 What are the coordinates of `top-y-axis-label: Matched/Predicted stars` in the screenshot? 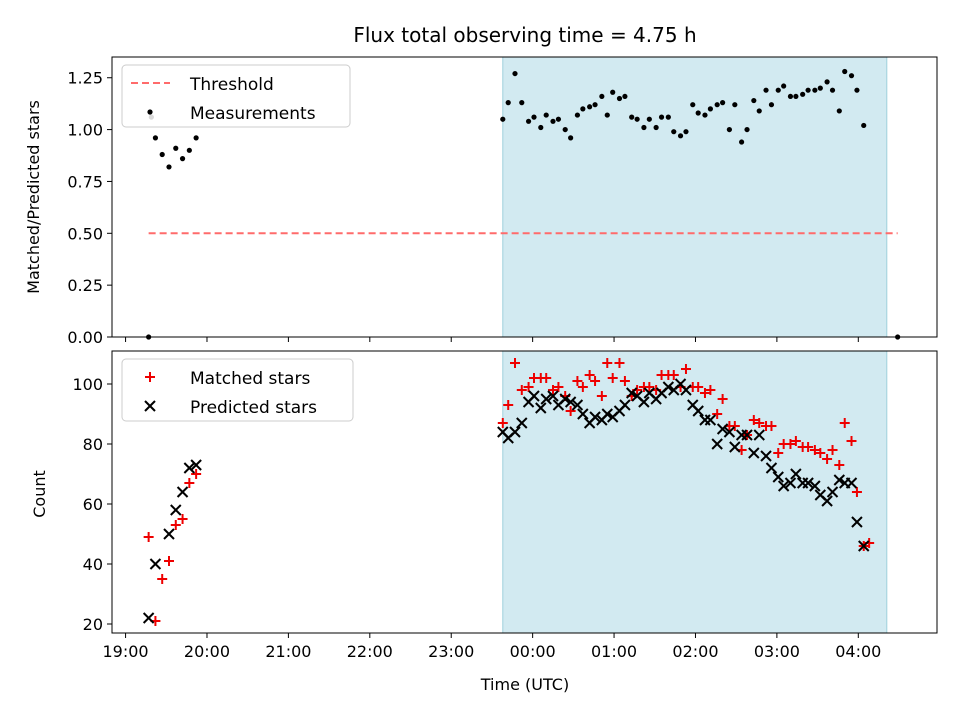 It's located at (33, 197).